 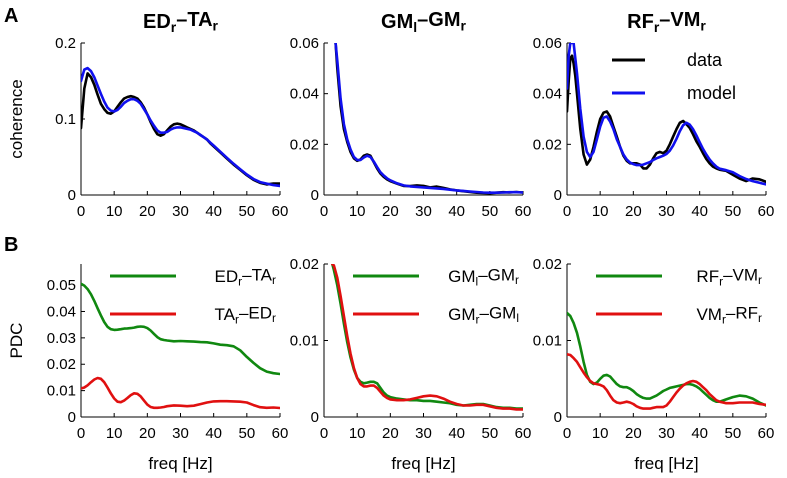 What do you see at coordinates (11, 245) in the screenshot?
I see `panel-label-b: B` at bounding box center [11, 245].